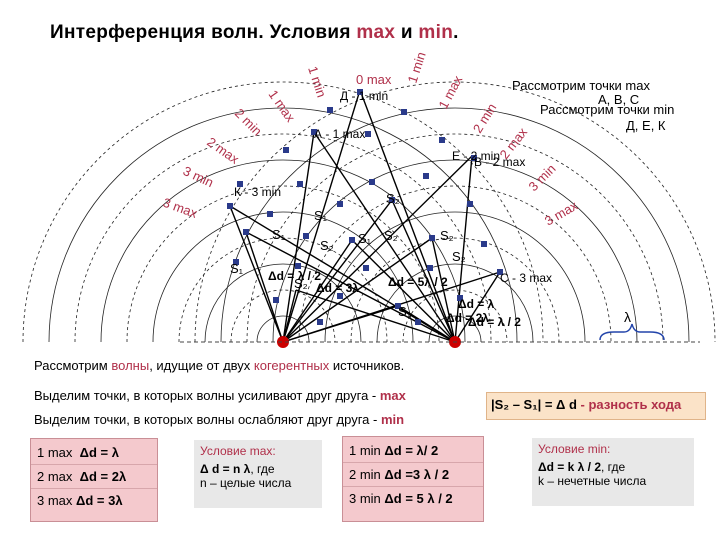 This screenshot has width=720, height=540. I want to click on coherent-word: когерентных, so click(291, 365).